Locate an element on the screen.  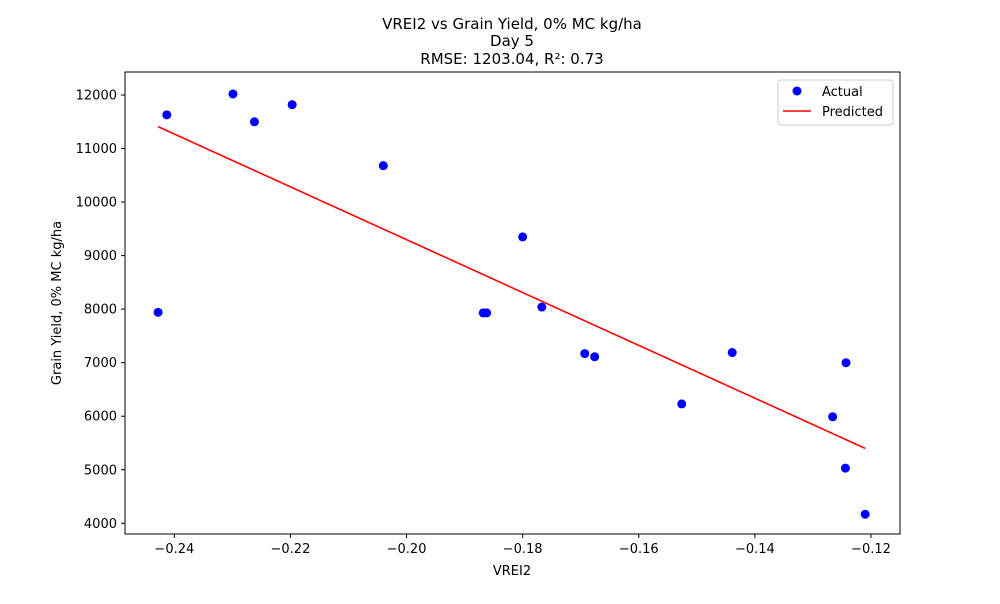
x-tick-label: −0.18 is located at coordinates (523, 549).